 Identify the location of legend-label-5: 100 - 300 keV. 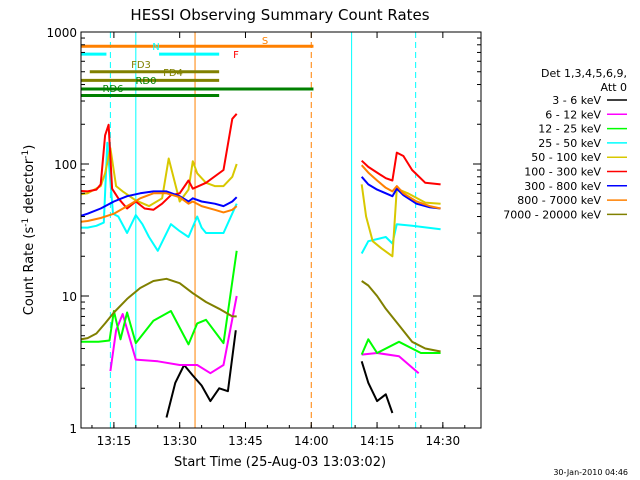
(562, 172).